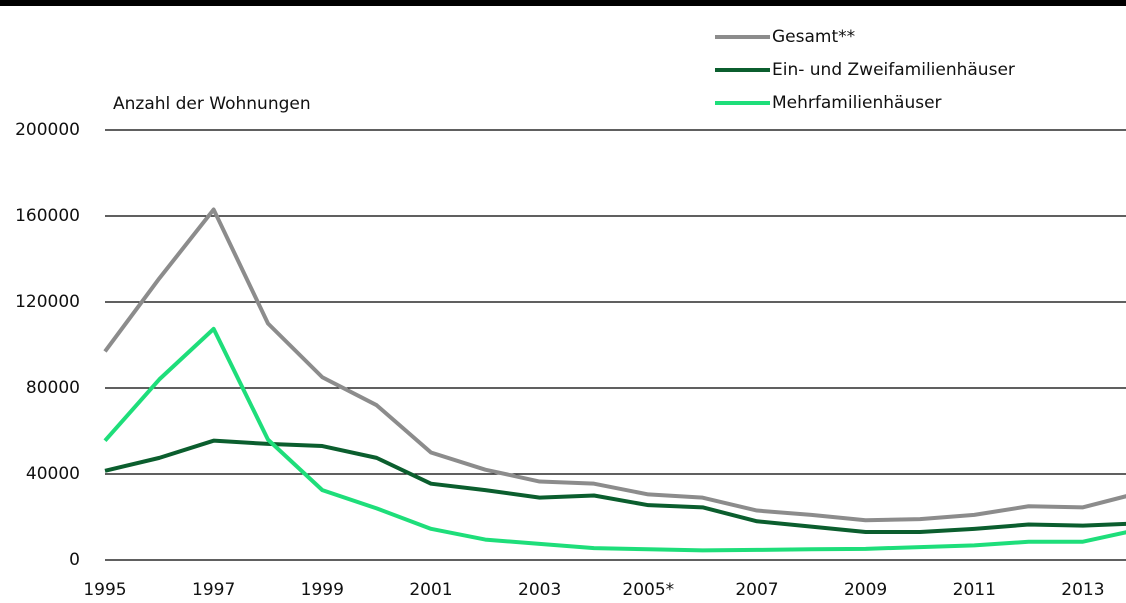 This screenshot has width=1126, height=603. Describe the element at coordinates (865, 590) in the screenshot. I see `x-tick-label: 2009` at that location.